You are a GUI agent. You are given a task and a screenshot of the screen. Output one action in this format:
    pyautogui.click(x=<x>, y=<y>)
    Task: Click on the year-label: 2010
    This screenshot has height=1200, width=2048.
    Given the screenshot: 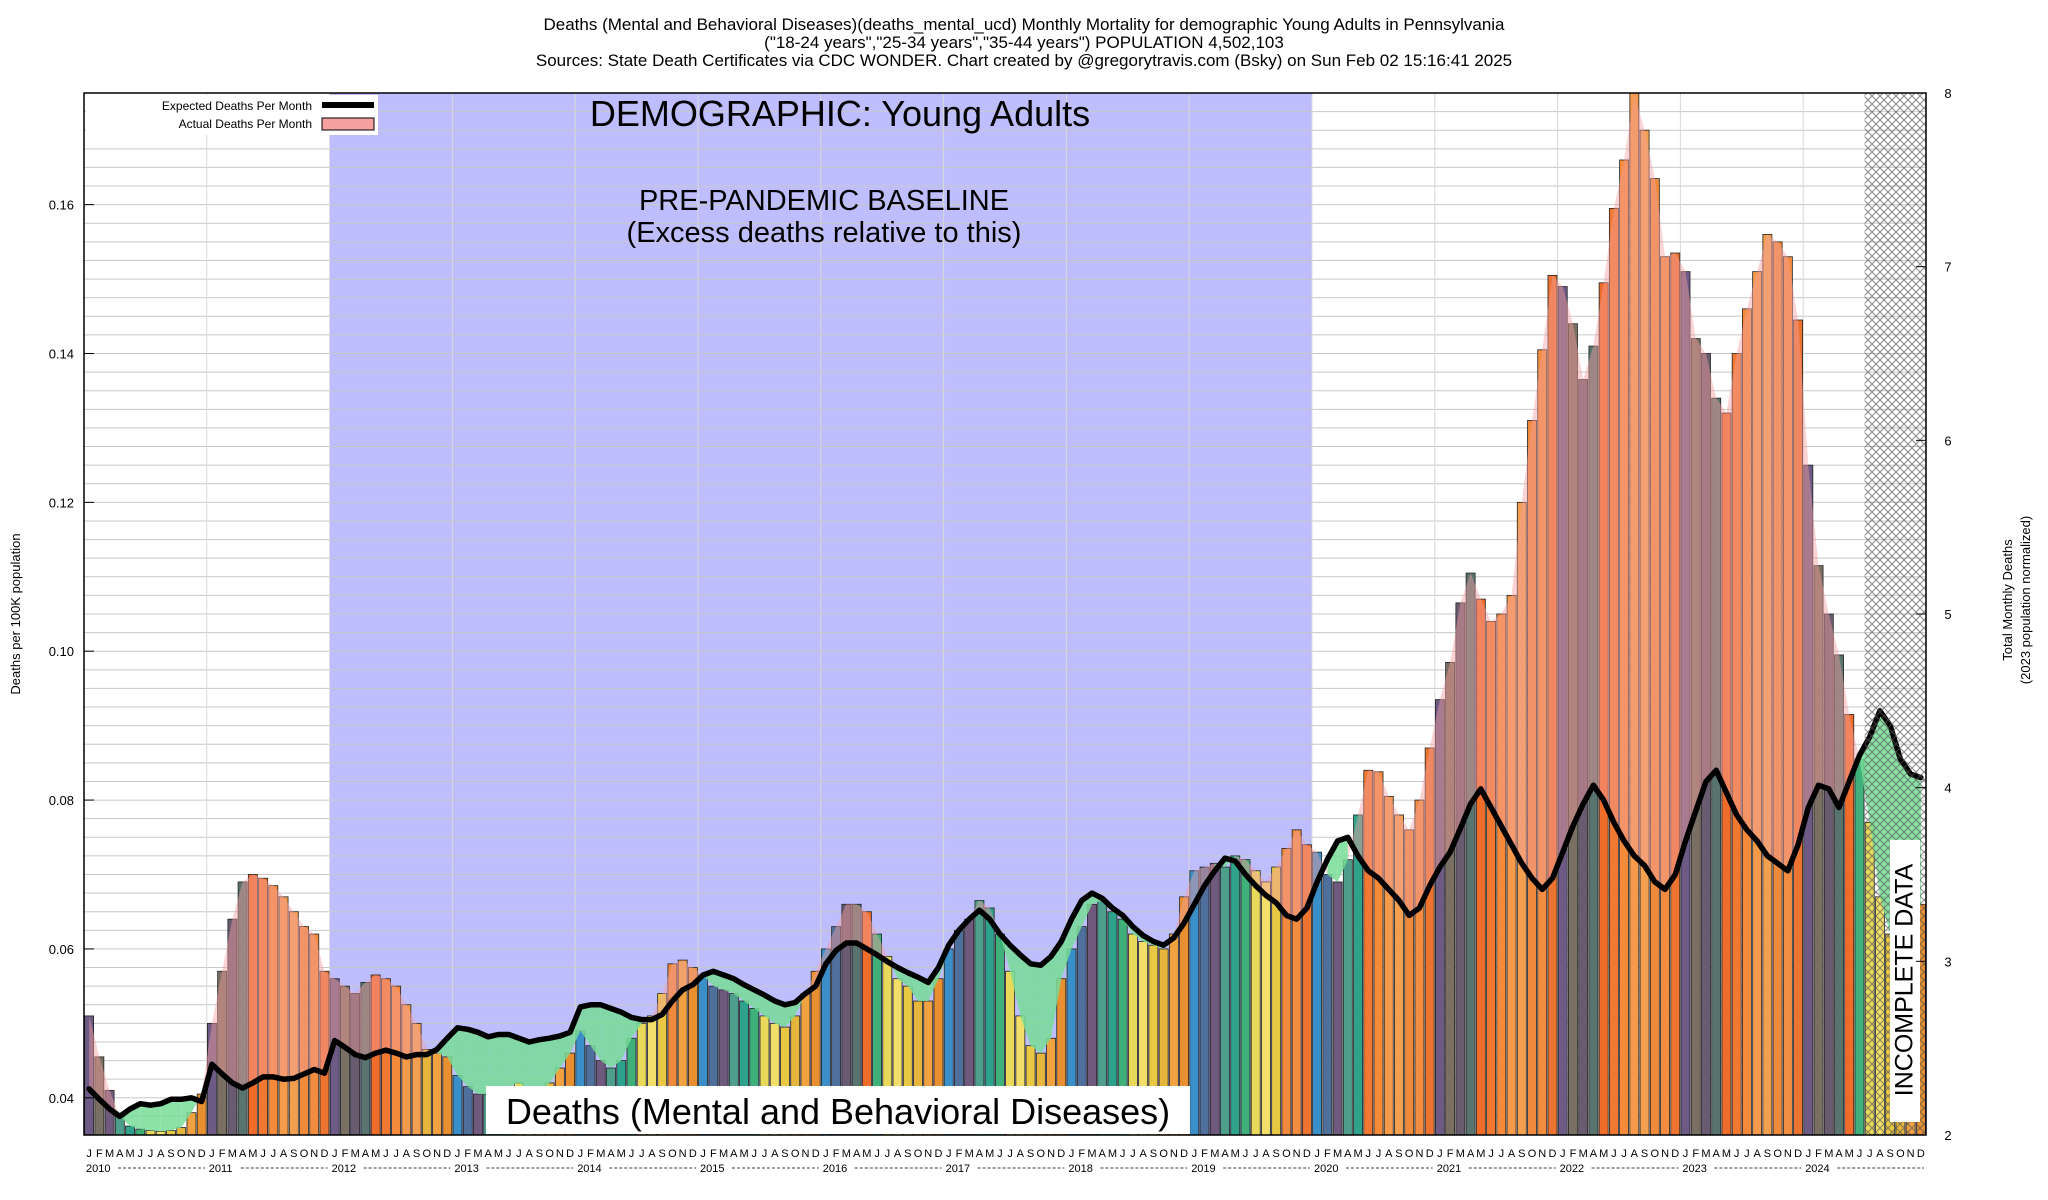 What is the action you would take?
    pyautogui.click(x=98, y=1169)
    